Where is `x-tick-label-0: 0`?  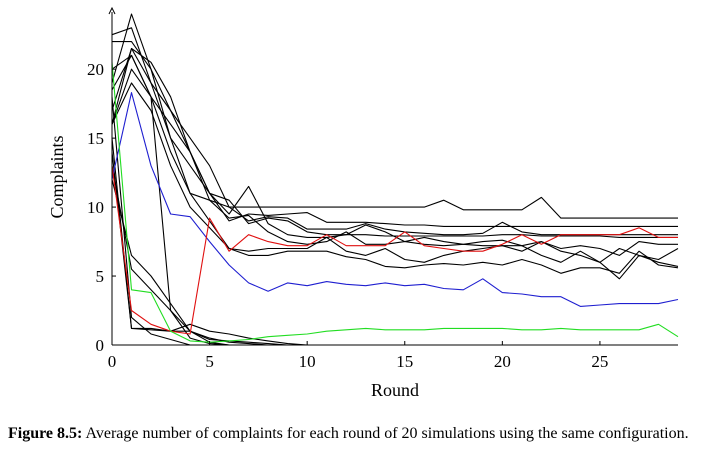
x-tick-label-0: 0 is located at coordinates (112, 361).